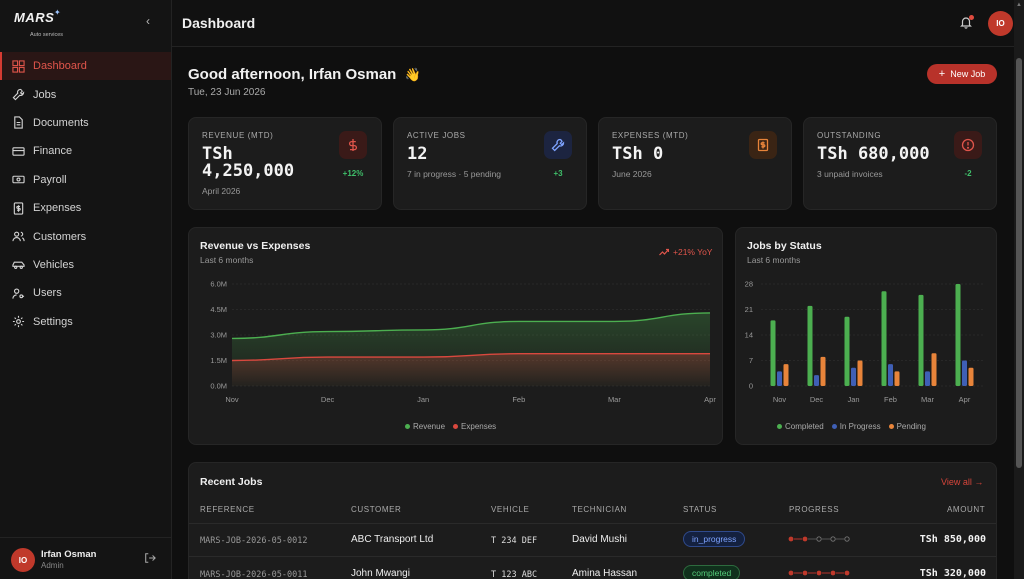  I want to click on column-header-technician: TECHNICIAN, so click(599, 509).